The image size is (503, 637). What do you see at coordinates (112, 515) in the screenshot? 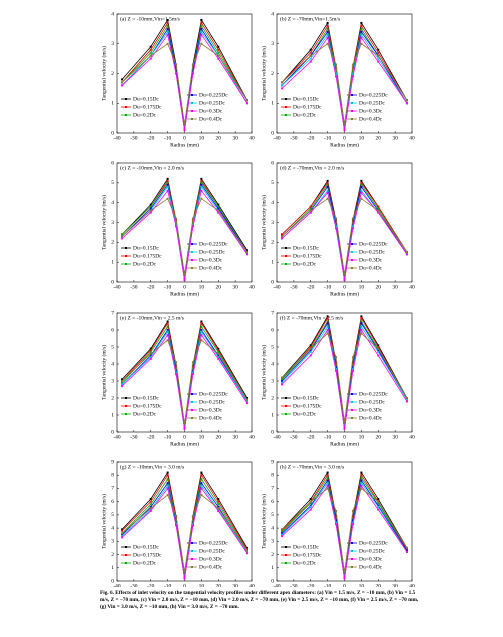
I see `y-tick-label: 5` at bounding box center [112, 515].